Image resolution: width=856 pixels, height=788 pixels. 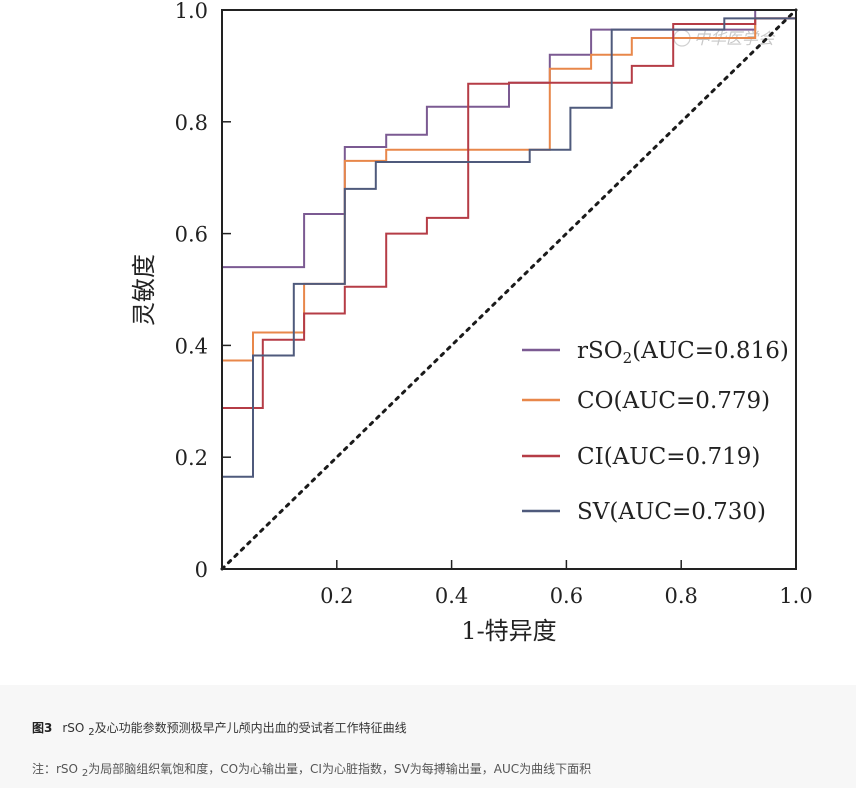 What do you see at coordinates (85, 773) in the screenshot?
I see `note-subscript: 2` at bounding box center [85, 773].